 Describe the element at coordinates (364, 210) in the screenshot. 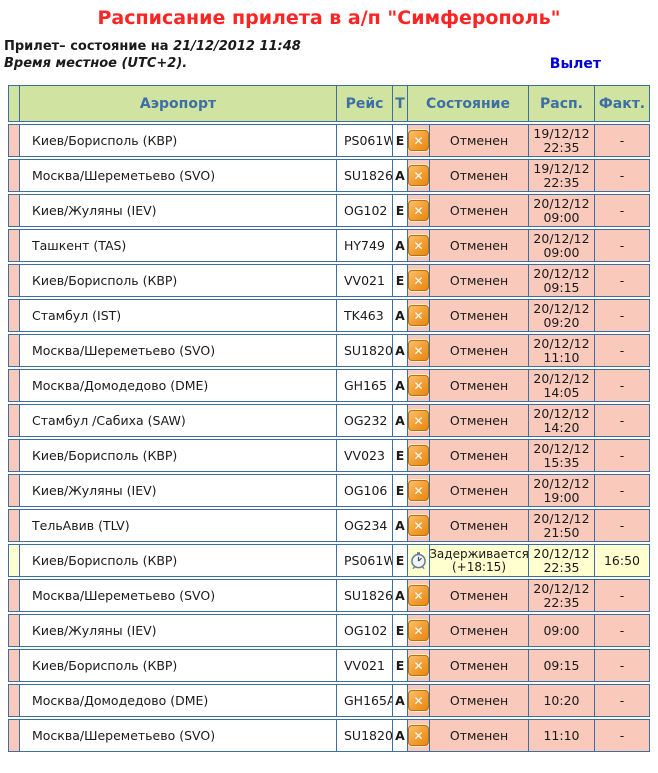

I see `flight-cell: OG102` at that location.